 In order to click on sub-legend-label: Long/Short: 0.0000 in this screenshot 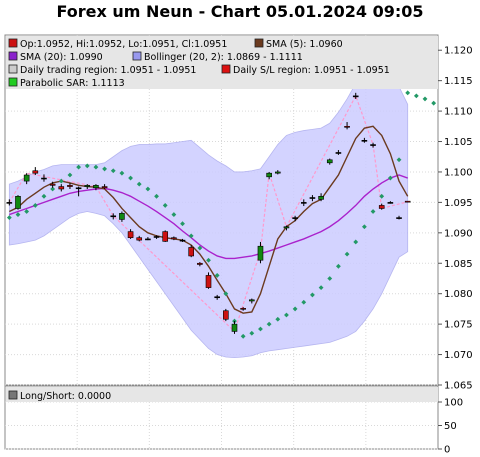, I will do `click(65, 396)`.